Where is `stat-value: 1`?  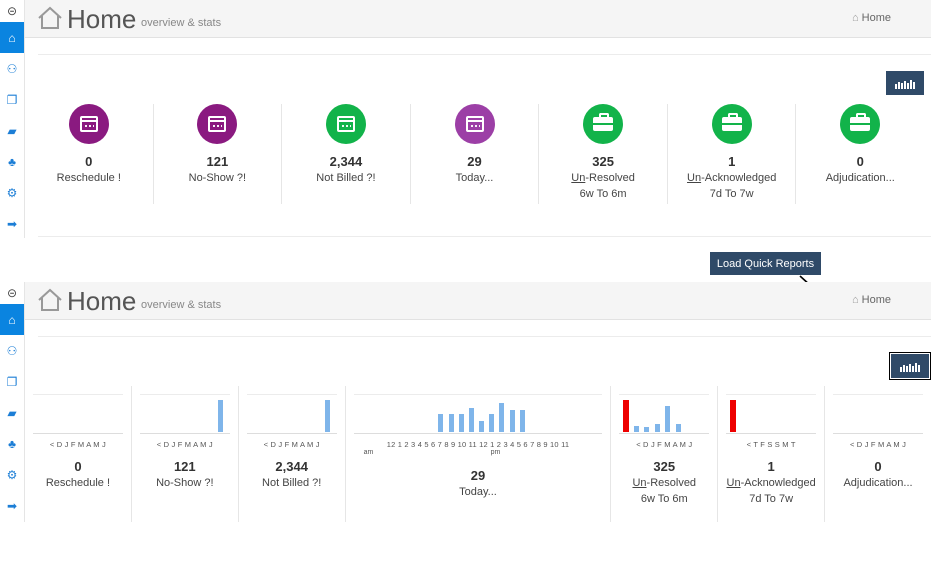
stat-value: 1 is located at coordinates (732, 161).